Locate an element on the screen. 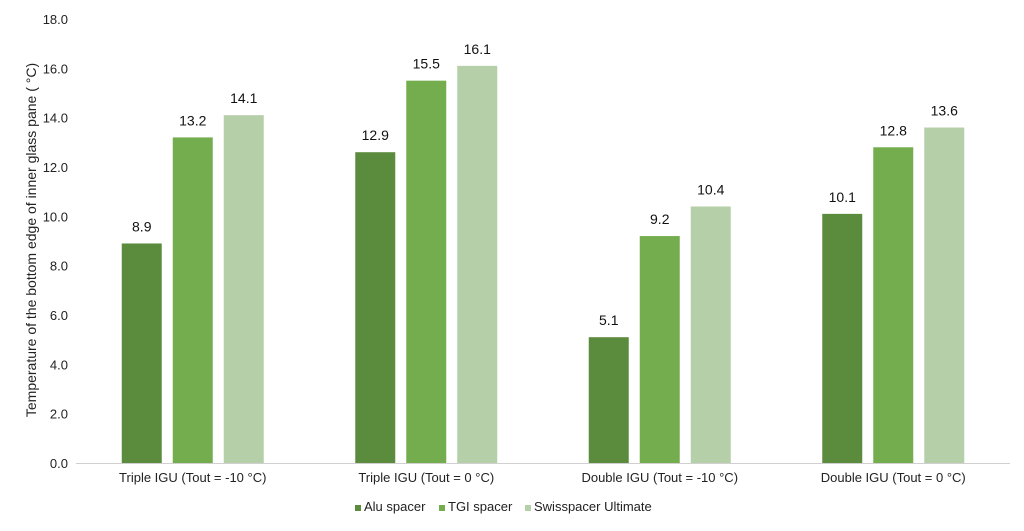 Image resolution: width=1024 pixels, height=531 pixels. data-label: 12.9 is located at coordinates (375, 135).